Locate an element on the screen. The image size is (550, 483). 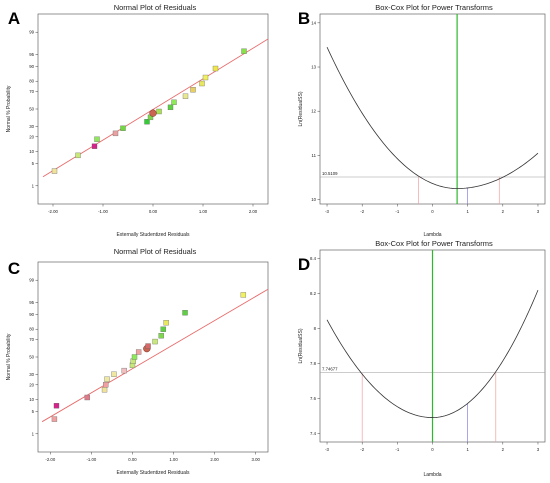
y-tick-label: 80 is located at coordinates (31, 329).